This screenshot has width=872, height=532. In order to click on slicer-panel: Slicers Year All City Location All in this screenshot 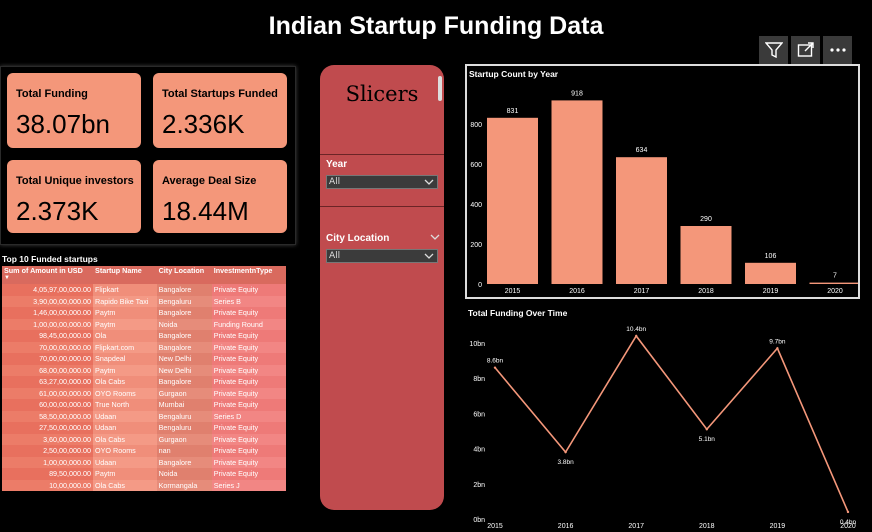, I will do `click(382, 287)`.